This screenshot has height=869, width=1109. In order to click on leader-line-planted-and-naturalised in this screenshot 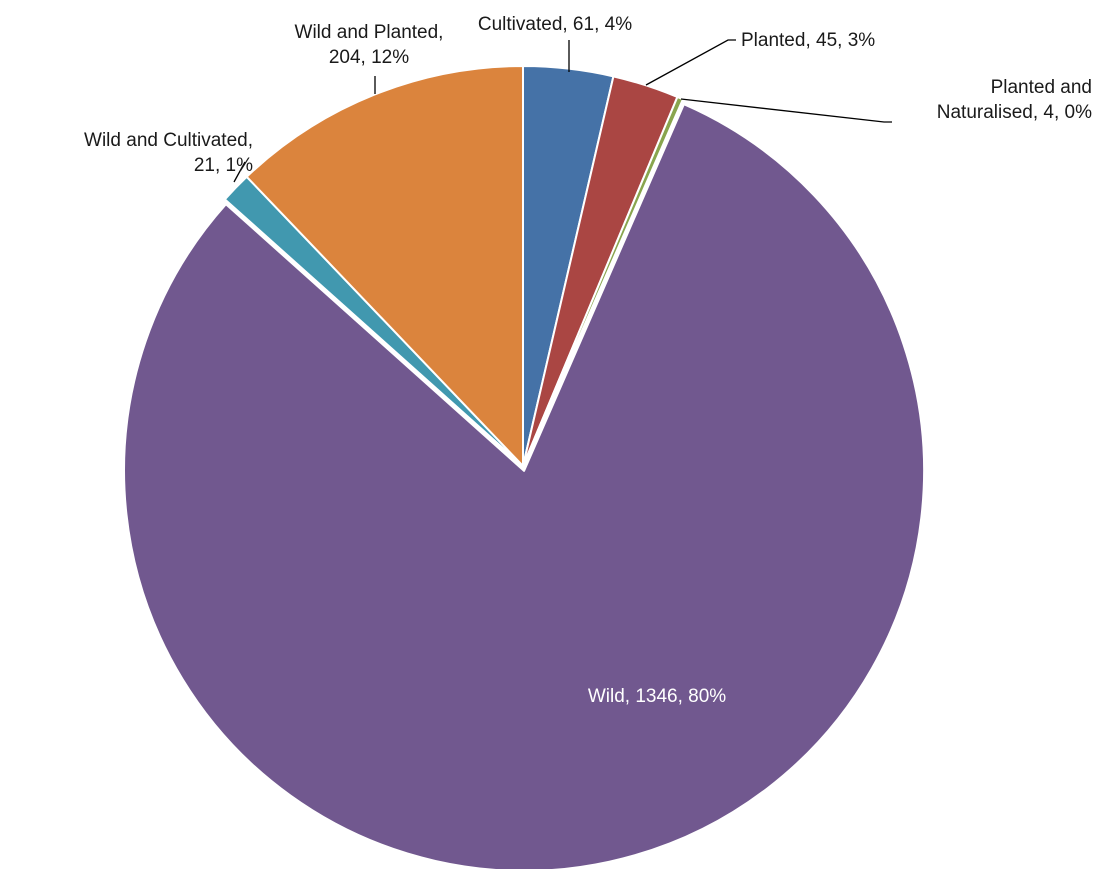, I will do `click(786, 110)`.